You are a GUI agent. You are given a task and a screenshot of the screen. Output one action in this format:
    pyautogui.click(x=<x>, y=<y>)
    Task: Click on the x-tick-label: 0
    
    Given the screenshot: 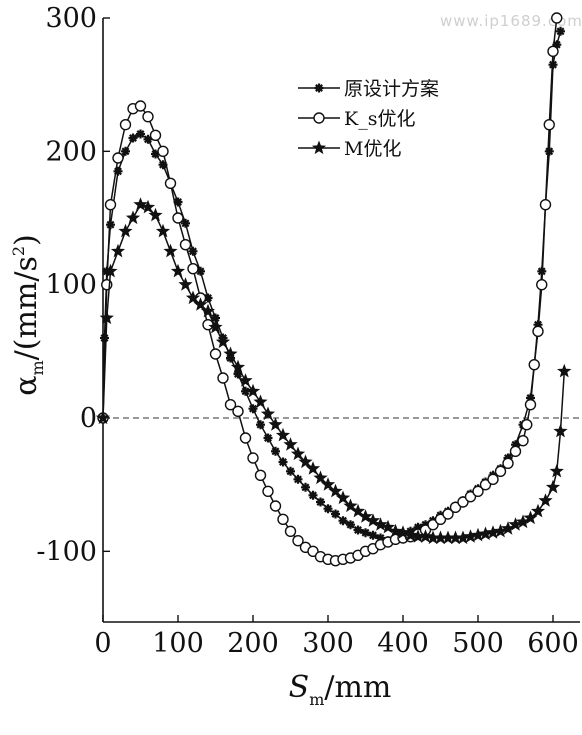 What is the action you would take?
    pyautogui.click(x=102, y=643)
    